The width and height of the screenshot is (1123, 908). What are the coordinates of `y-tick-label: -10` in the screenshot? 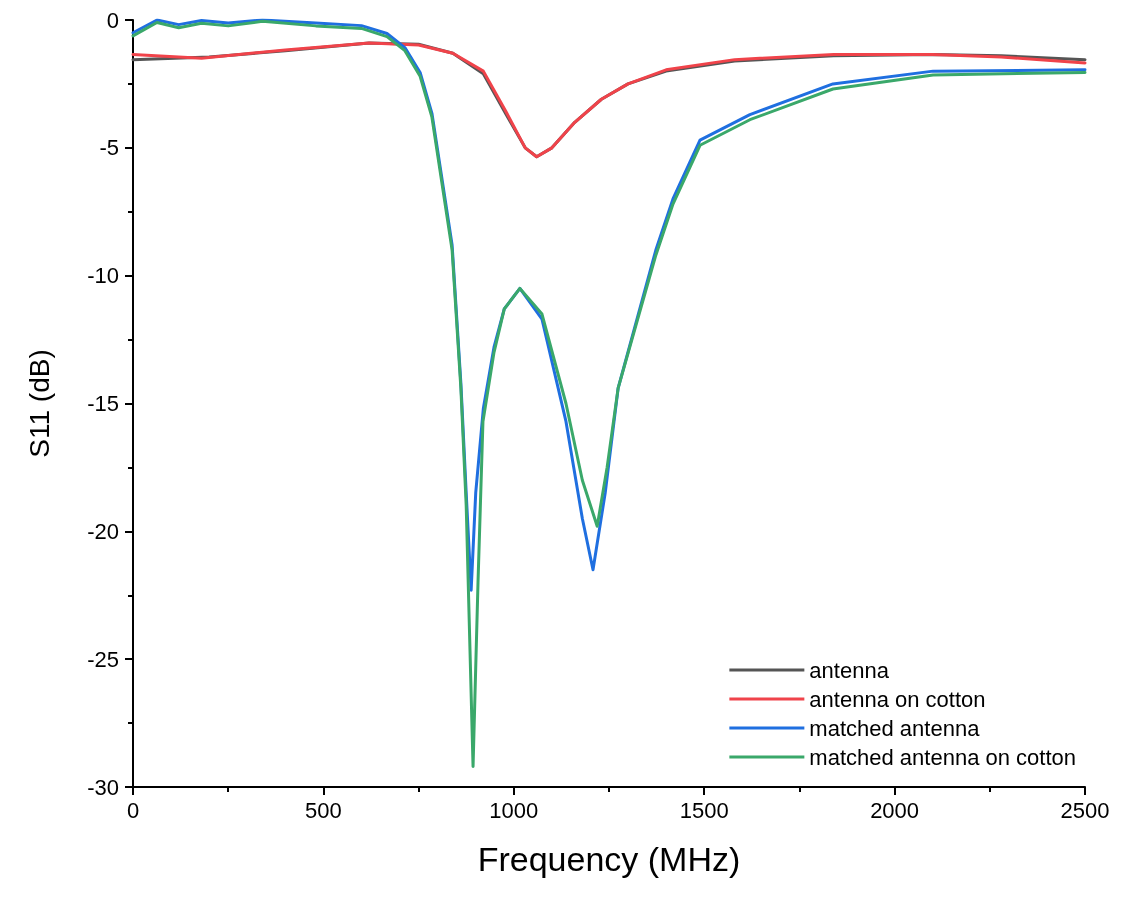 It's located at (103, 276).